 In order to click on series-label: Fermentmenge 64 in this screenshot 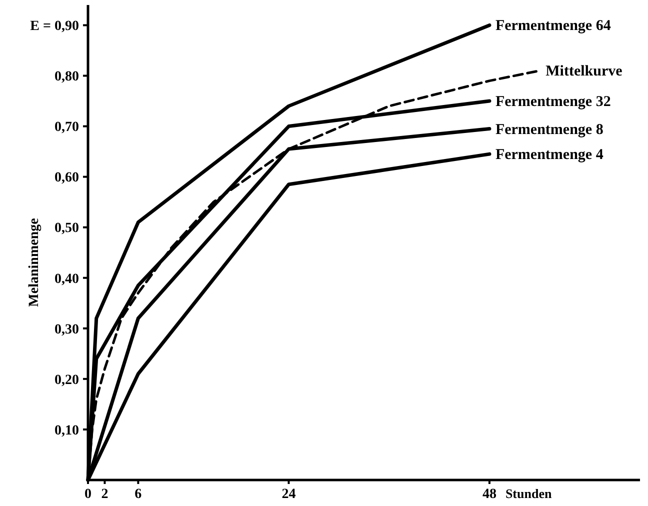, I will do `click(553, 26)`.